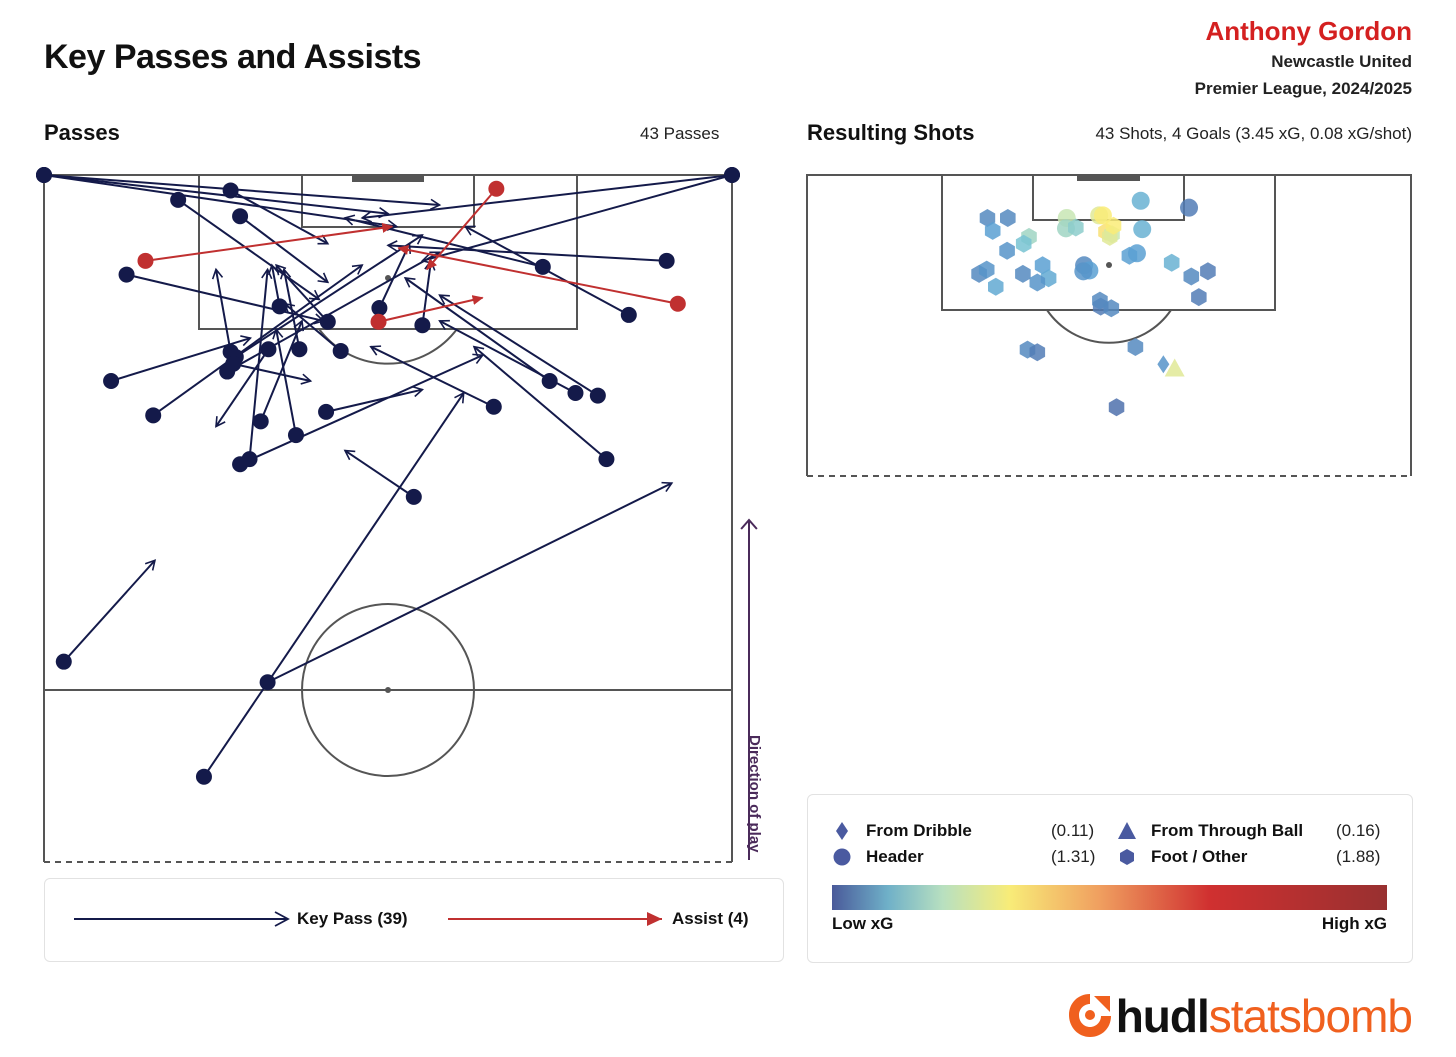 The width and height of the screenshot is (1456, 1057). What do you see at coordinates (754, 794) in the screenshot?
I see `direction-label: Direction of play` at bounding box center [754, 794].